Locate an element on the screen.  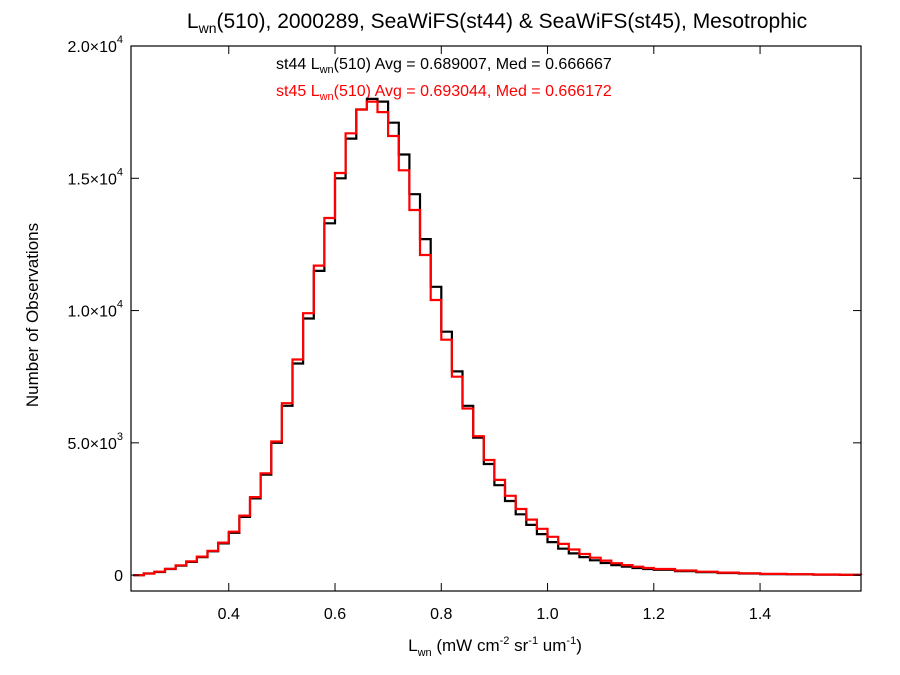
x-axis-label-part: (mW cm is located at coordinates (466, 645).